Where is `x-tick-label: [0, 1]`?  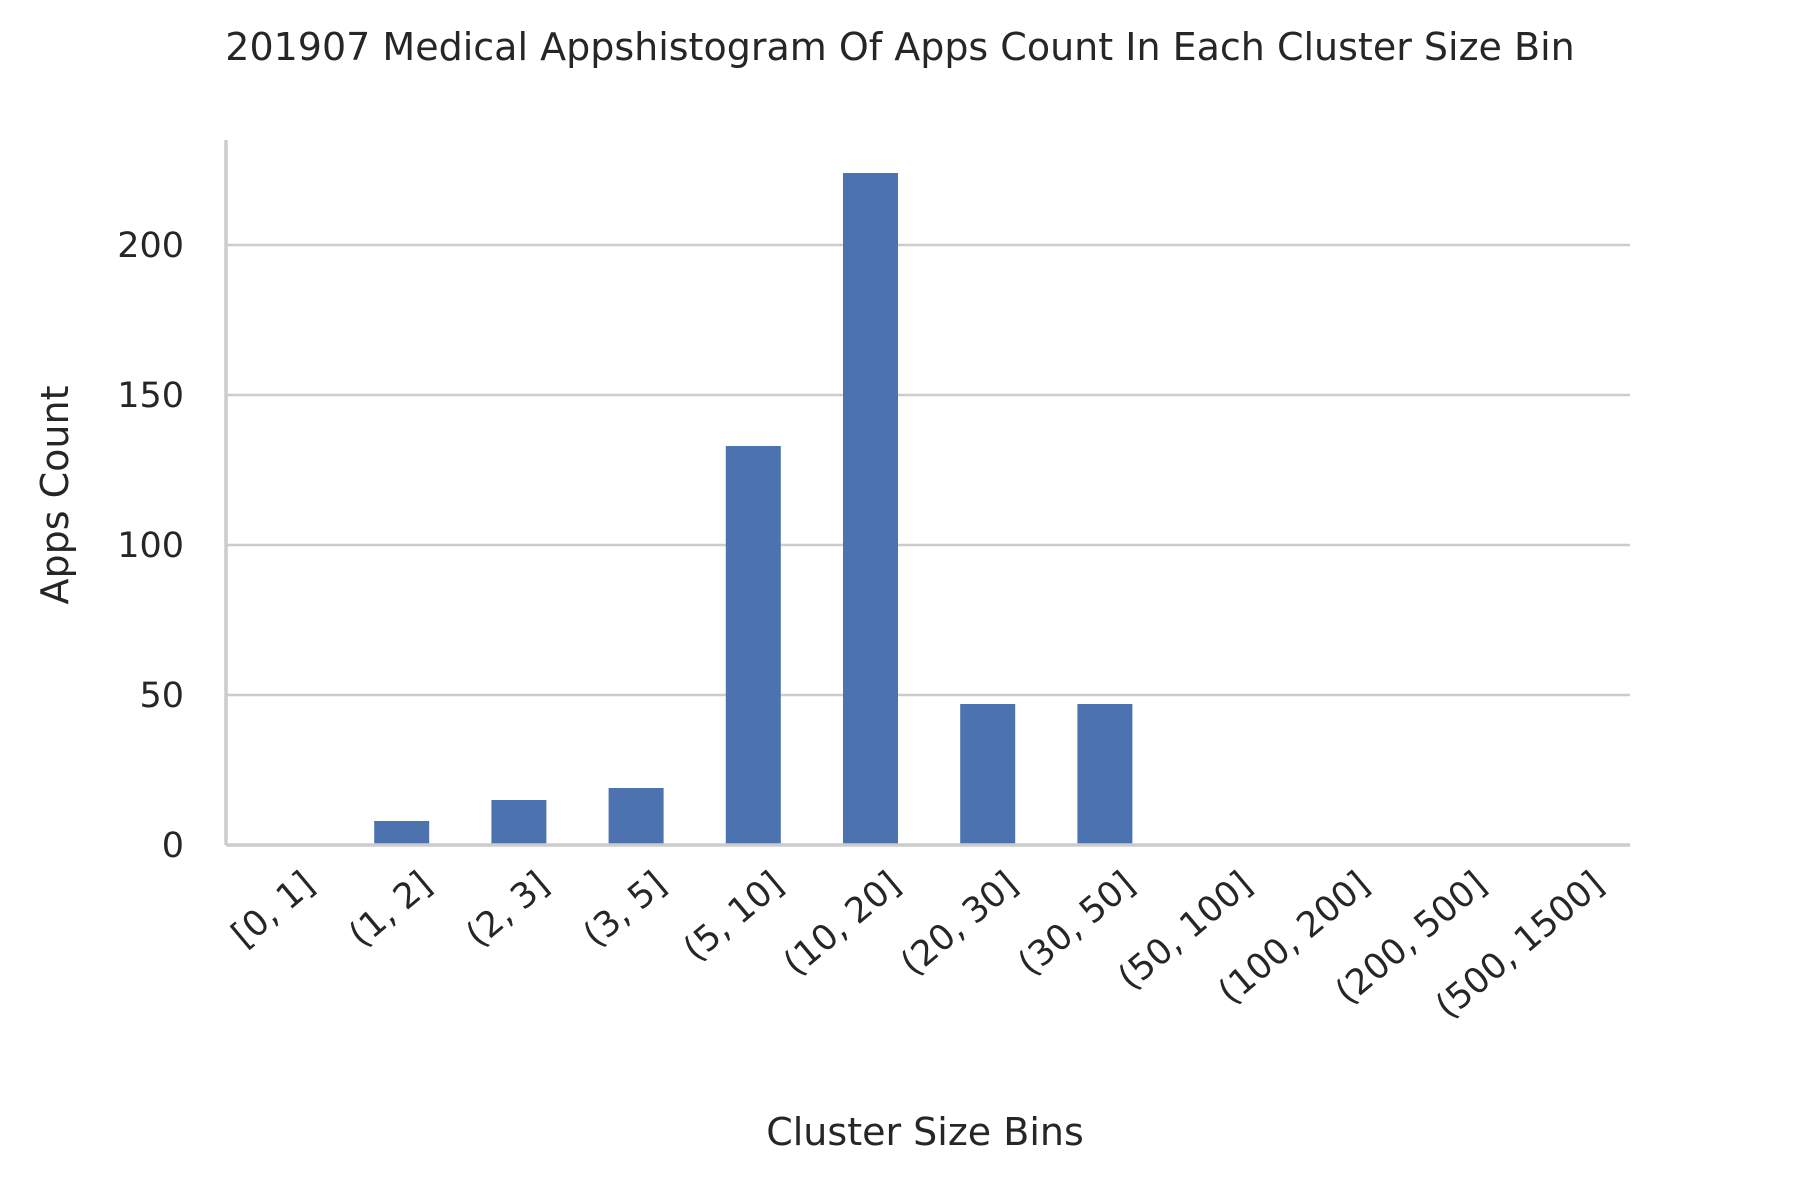 x-tick-label: [0, 1] is located at coordinates (273, 909).